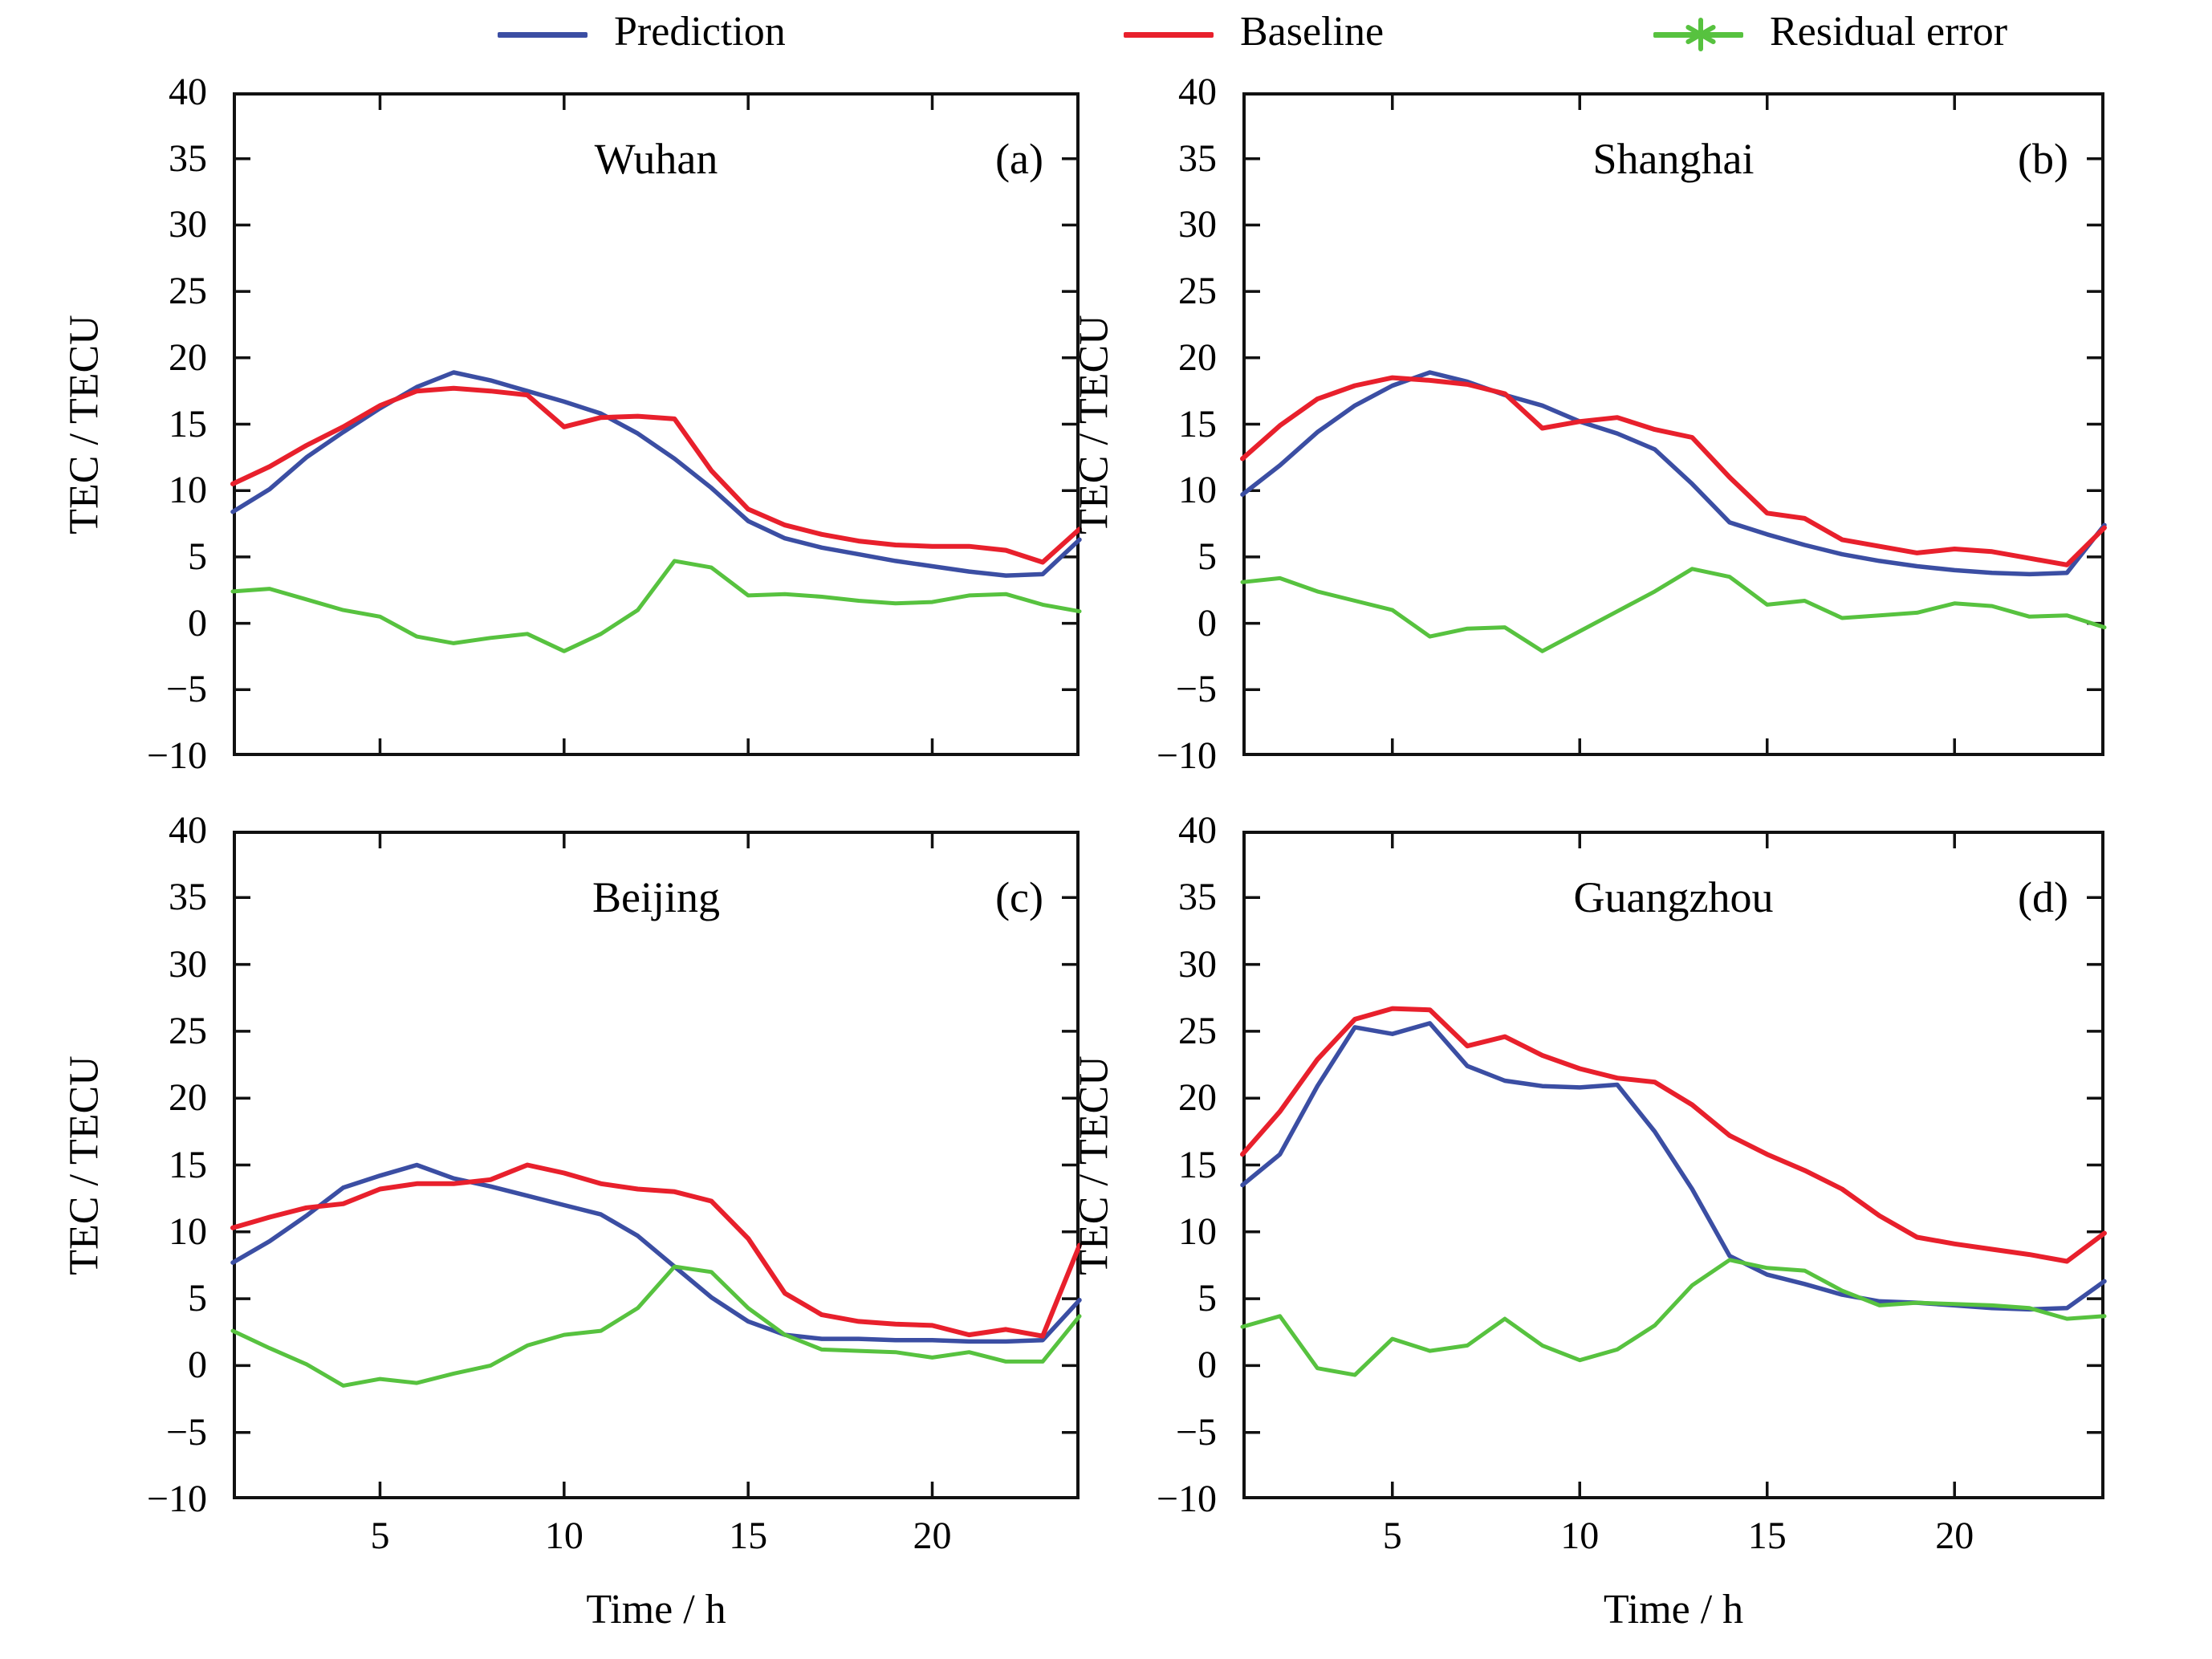 This screenshot has height=1659, width=2212. I want to click on legend-label-residual-error: Residual error, so click(1889, 32).